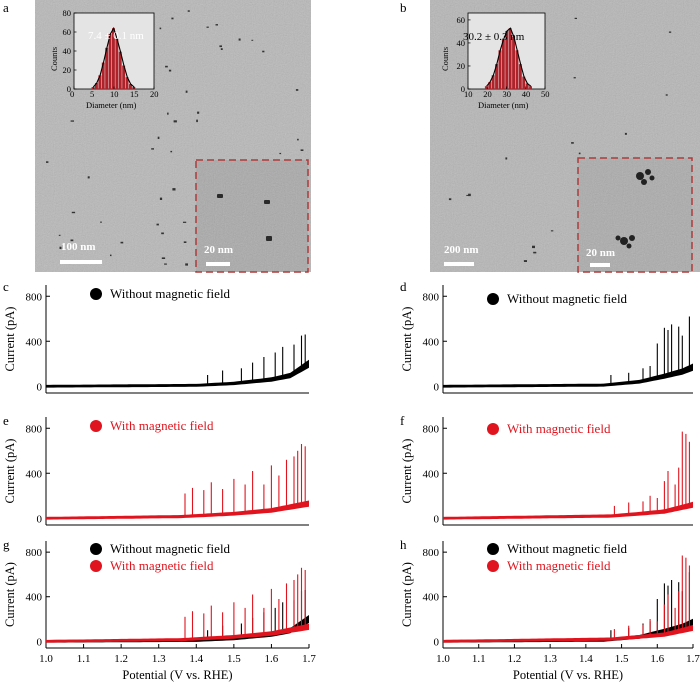  I want to click on inset-x-tick: 5, so click(92, 94).